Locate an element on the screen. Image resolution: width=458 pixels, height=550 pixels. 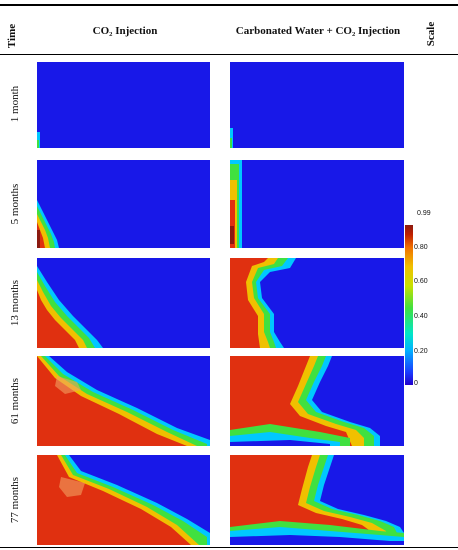
row-label-5-months: 5 months is located at coordinates (15, 204).